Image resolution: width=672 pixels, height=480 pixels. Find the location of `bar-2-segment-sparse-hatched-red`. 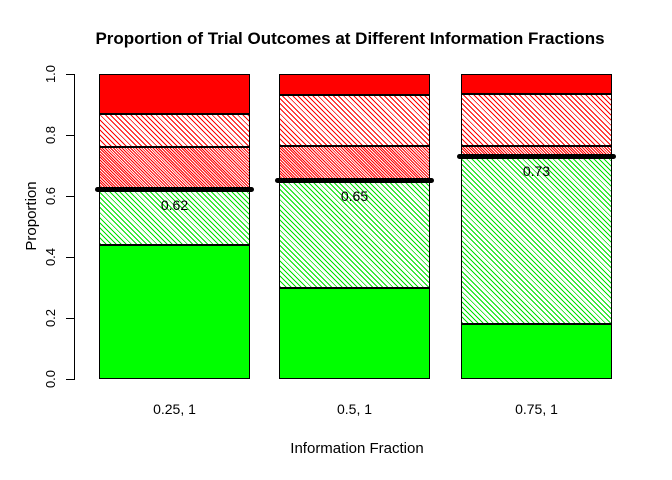

bar-2-segment-sparse-hatched-red is located at coordinates (536, 120).